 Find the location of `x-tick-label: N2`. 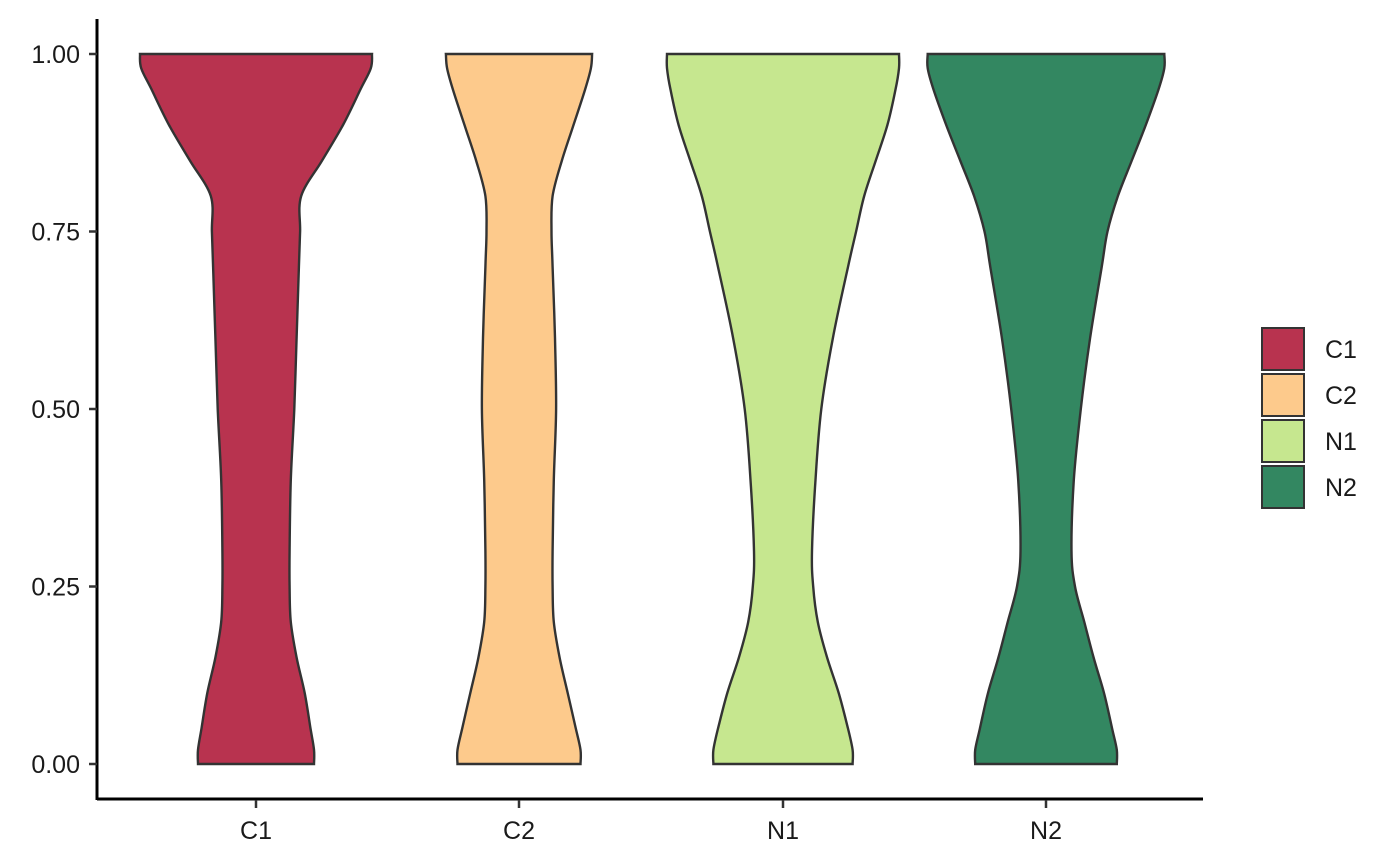

x-tick-label: N2 is located at coordinates (1046, 831).